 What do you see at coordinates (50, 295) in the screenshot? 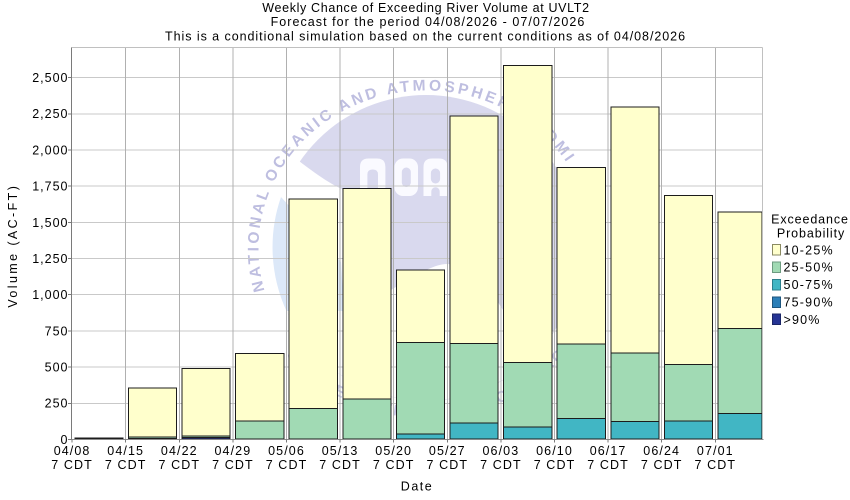
I see `svg-text: 1,000` at bounding box center [50, 295].